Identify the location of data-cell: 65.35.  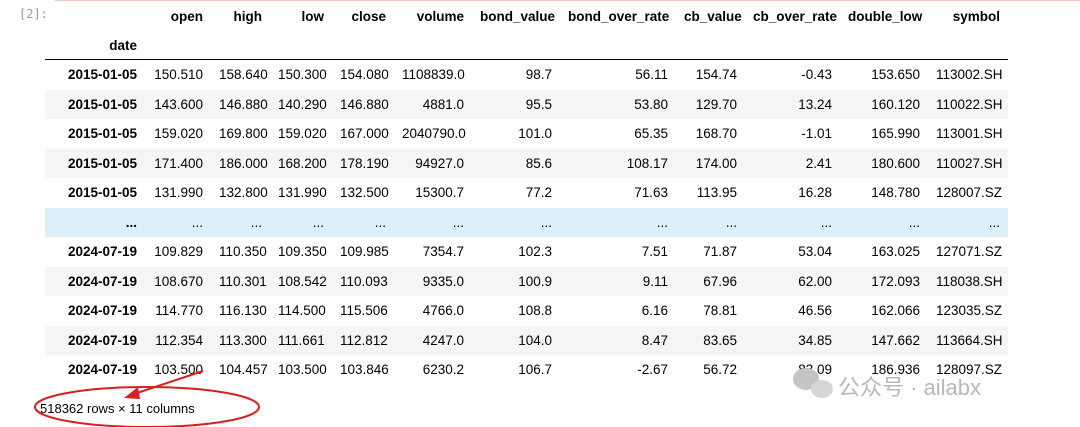
(651, 134).